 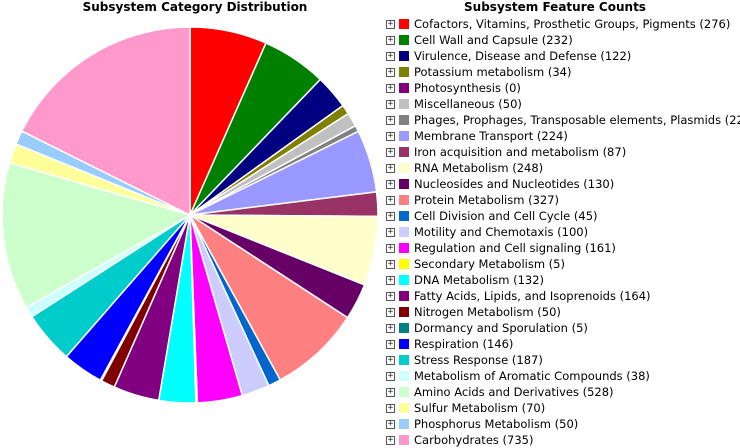 I want to click on legend-item: + Dormancy and Sporulation (5), so click(x=562, y=328).